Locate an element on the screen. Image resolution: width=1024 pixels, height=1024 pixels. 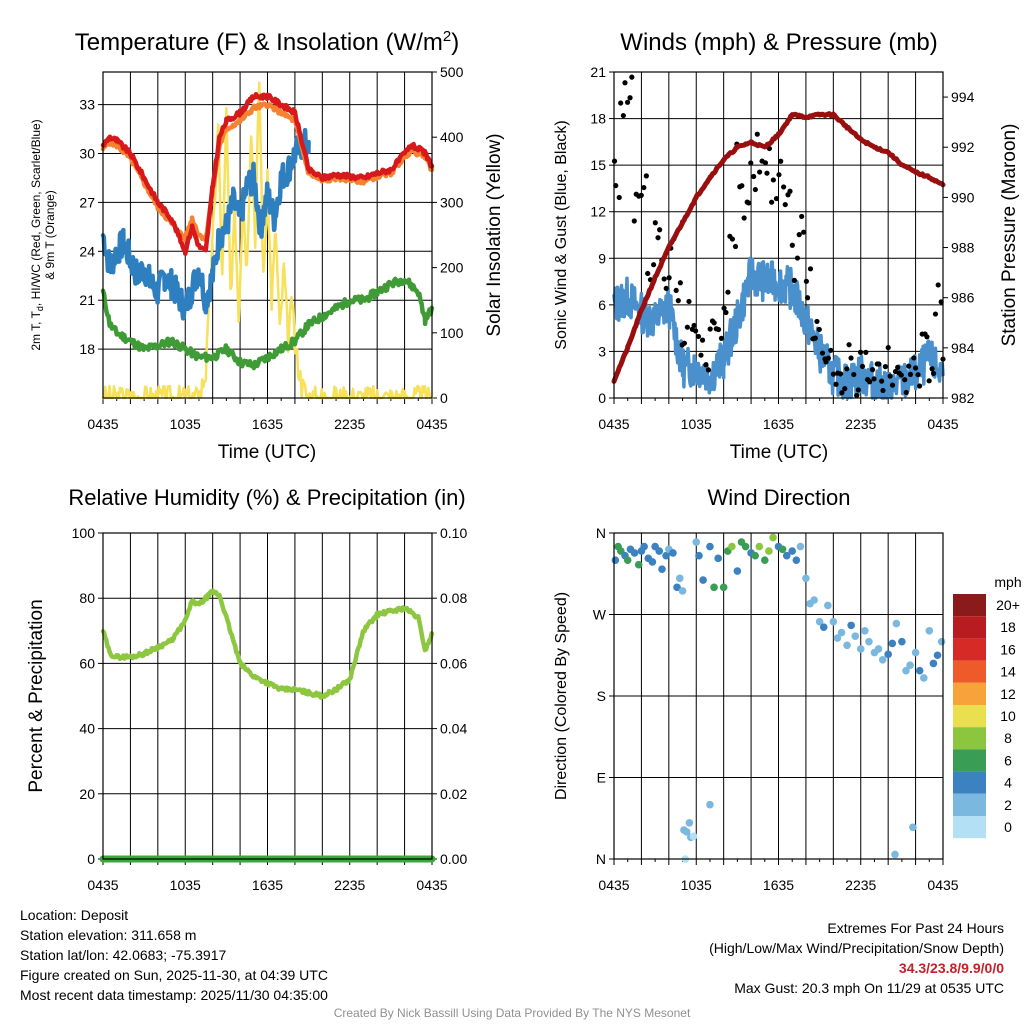
y2-tick-label: 200 is located at coordinates (452, 268).